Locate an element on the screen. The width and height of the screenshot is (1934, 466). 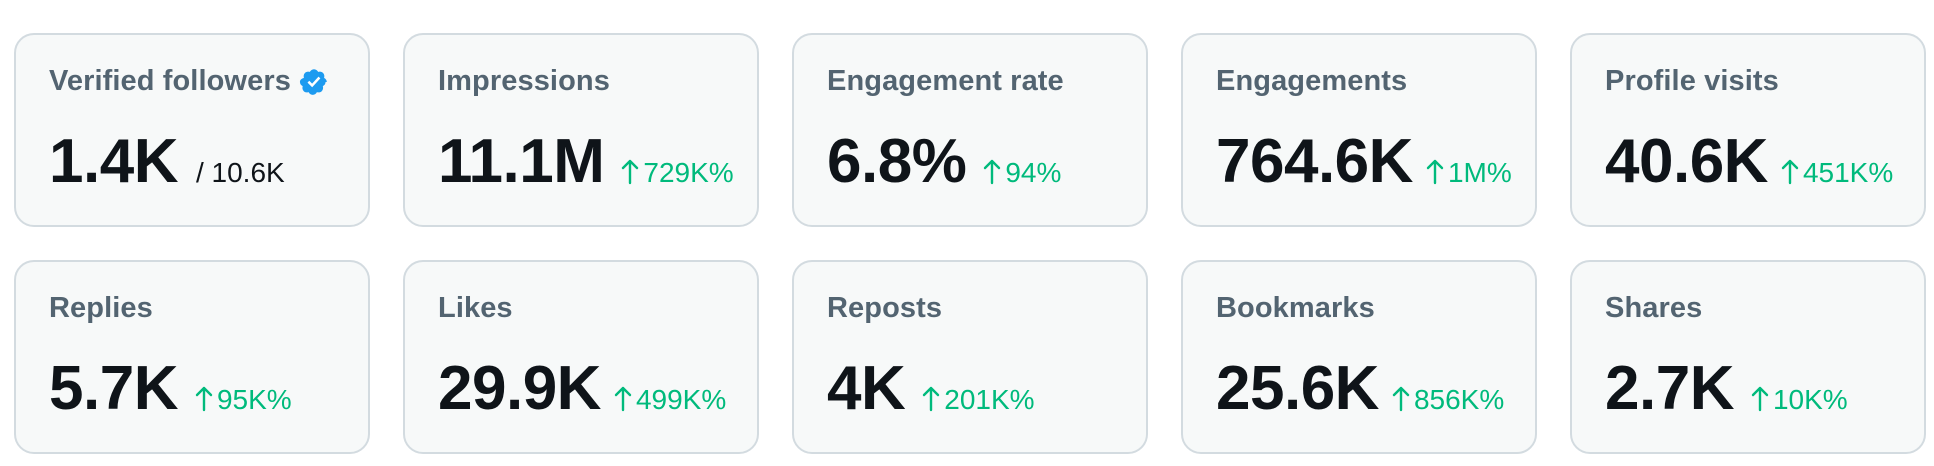
metric-card-profile-visits: Profile visits 40.6K 451K% is located at coordinates (1748, 130).